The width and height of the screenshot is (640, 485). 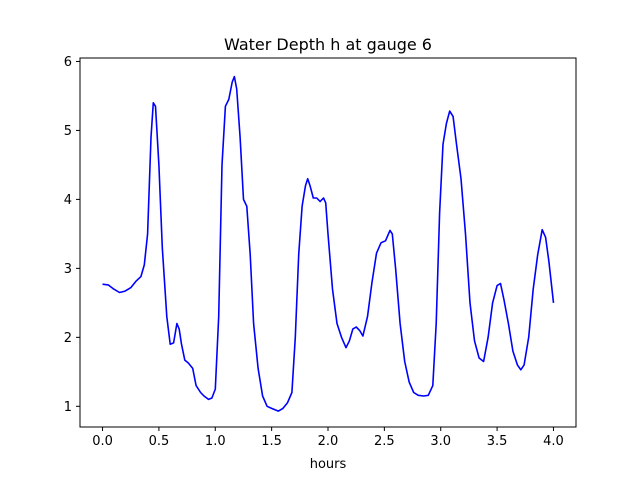 I want to click on x-tick-label-2: 1.0, so click(x=215, y=441).